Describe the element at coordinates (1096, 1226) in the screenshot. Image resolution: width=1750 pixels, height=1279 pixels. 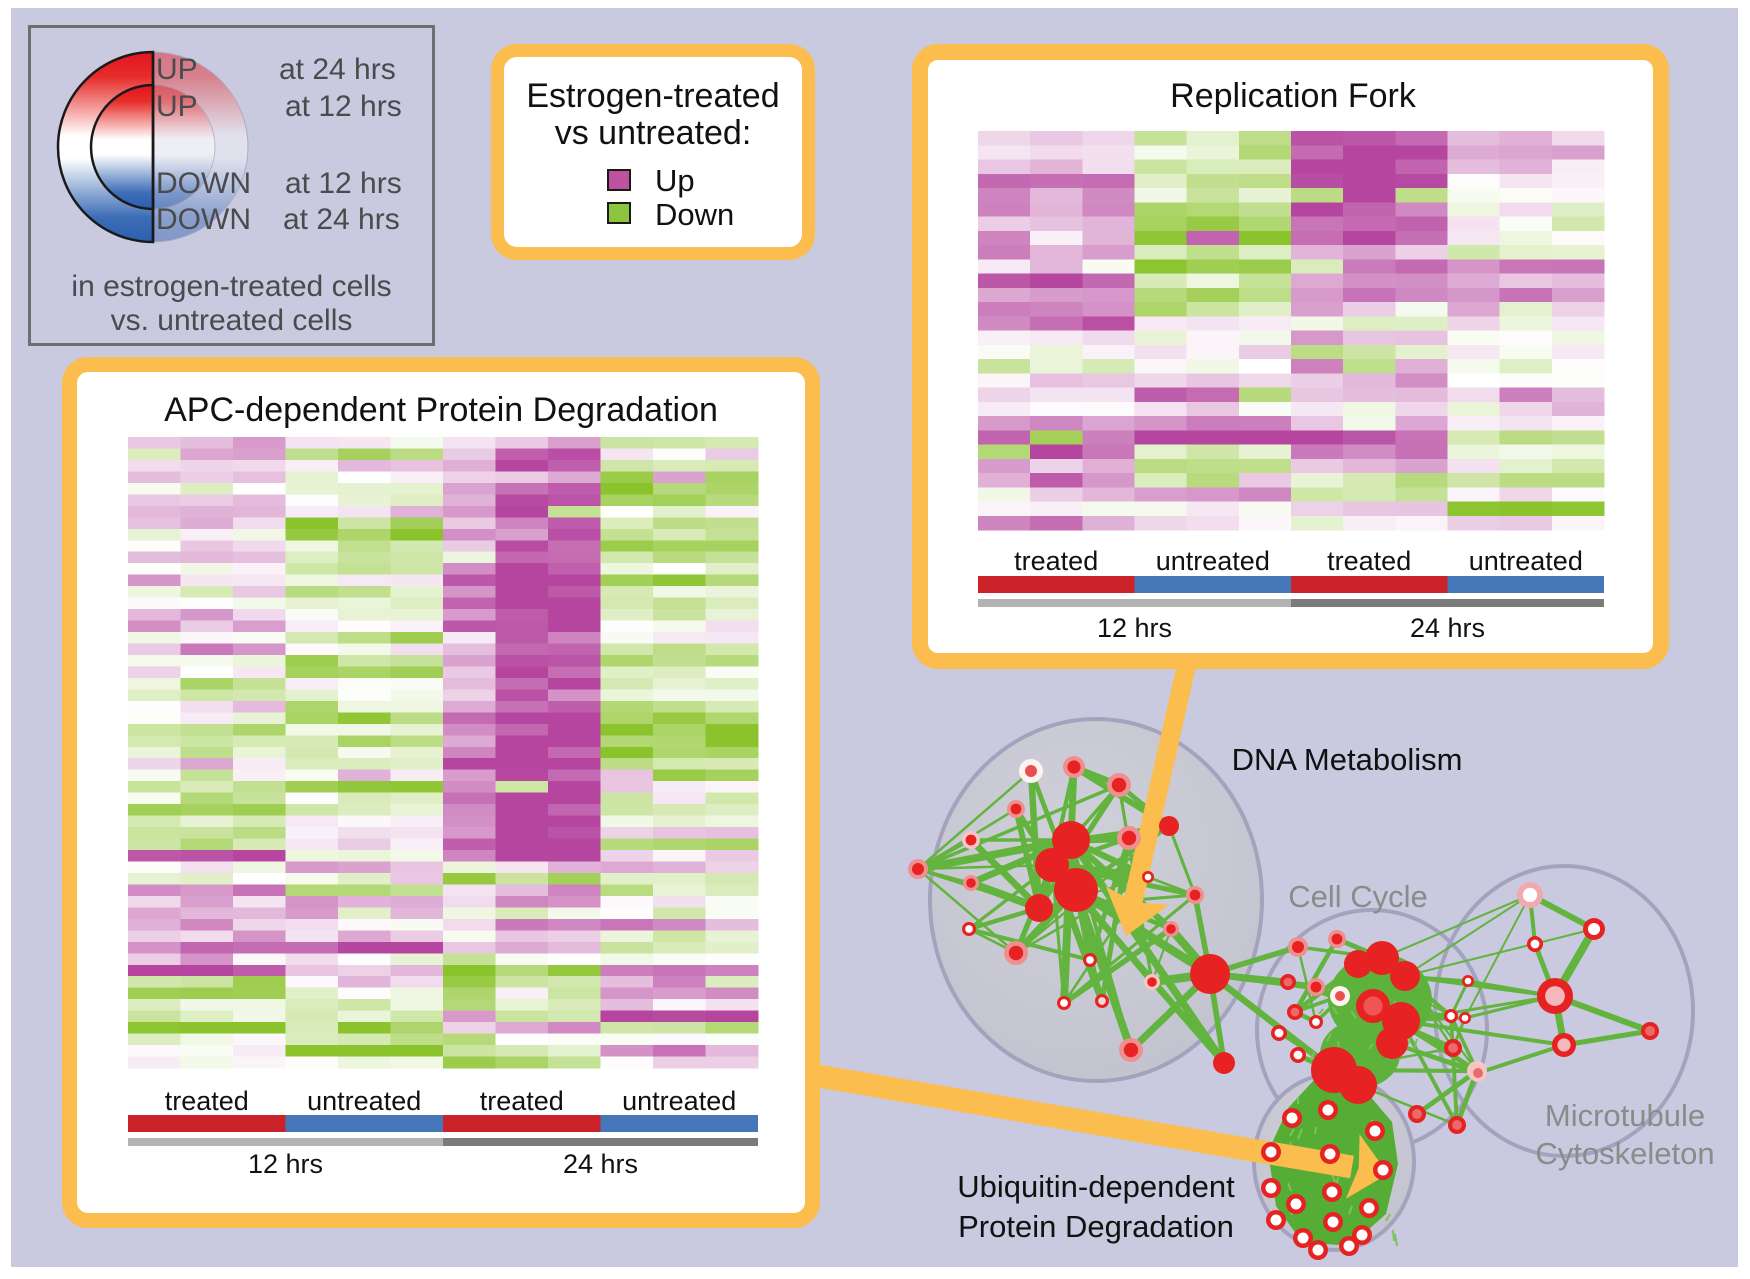
I see `svg-text: Protein Degradation` at that location.